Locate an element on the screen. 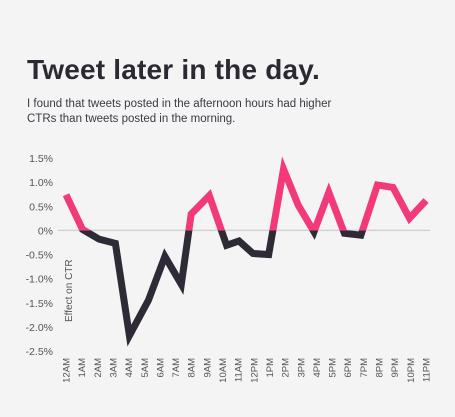 This screenshot has height=417, width=455. y-tick-label: 1.0% is located at coordinates (41, 183).